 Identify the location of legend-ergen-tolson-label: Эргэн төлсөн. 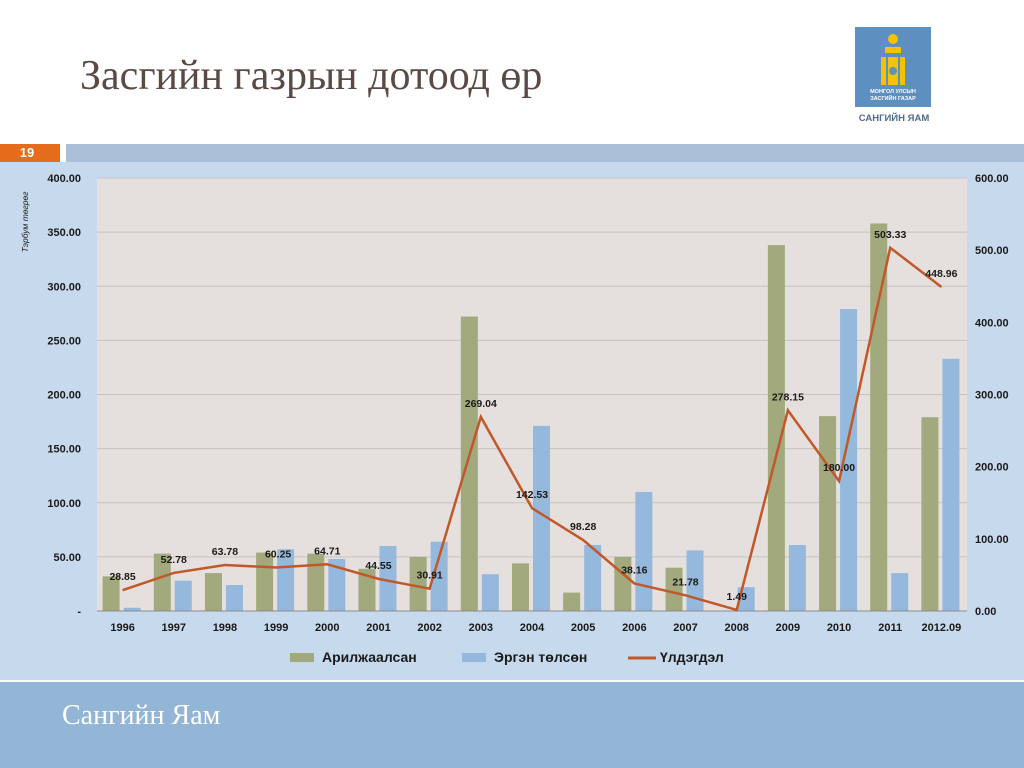
(540, 657).